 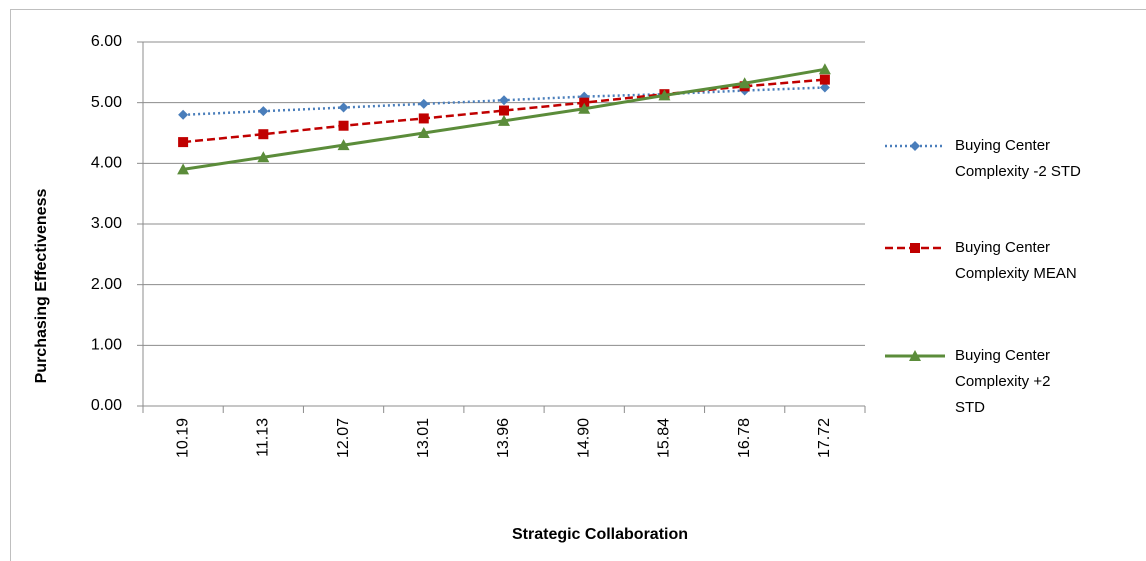 What do you see at coordinates (106, 405) in the screenshot?
I see `y-tick-label: 0.00` at bounding box center [106, 405].